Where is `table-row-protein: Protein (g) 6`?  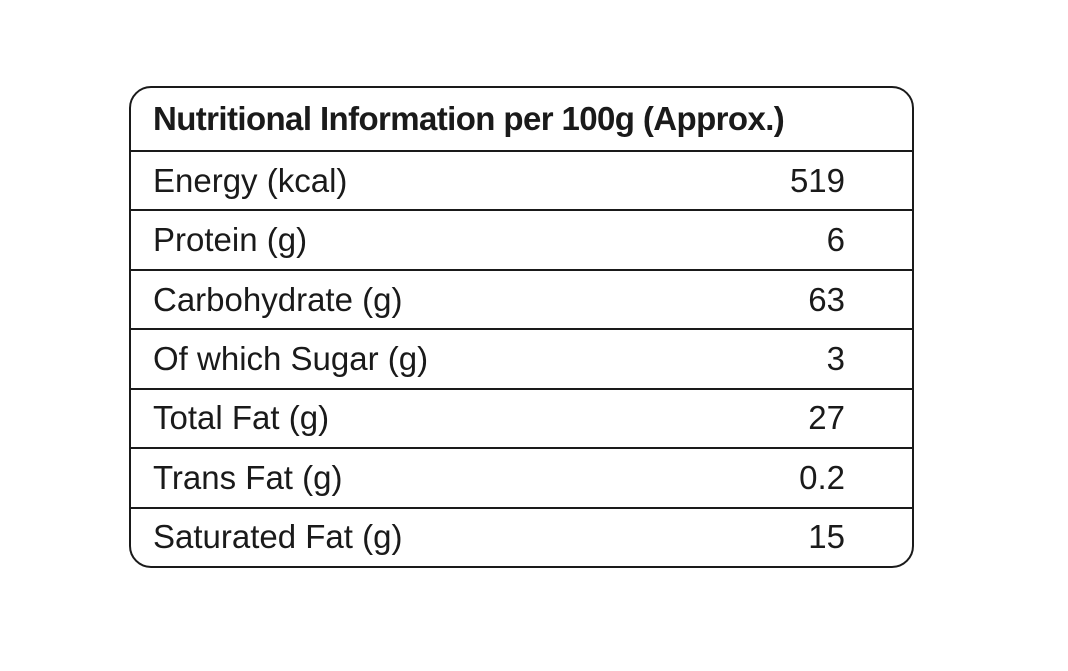 table-row-protein: Protein (g) 6 is located at coordinates (521, 241).